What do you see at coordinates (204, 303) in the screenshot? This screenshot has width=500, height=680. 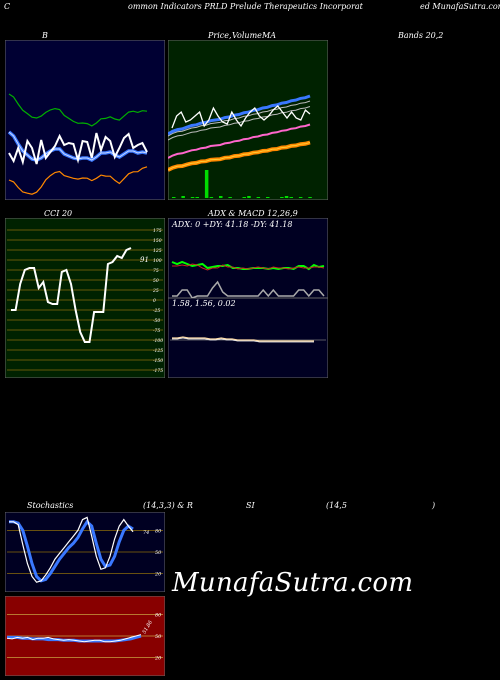 I see `macd-values-label: 1.58, 1.56, 0.02` at bounding box center [204, 303].